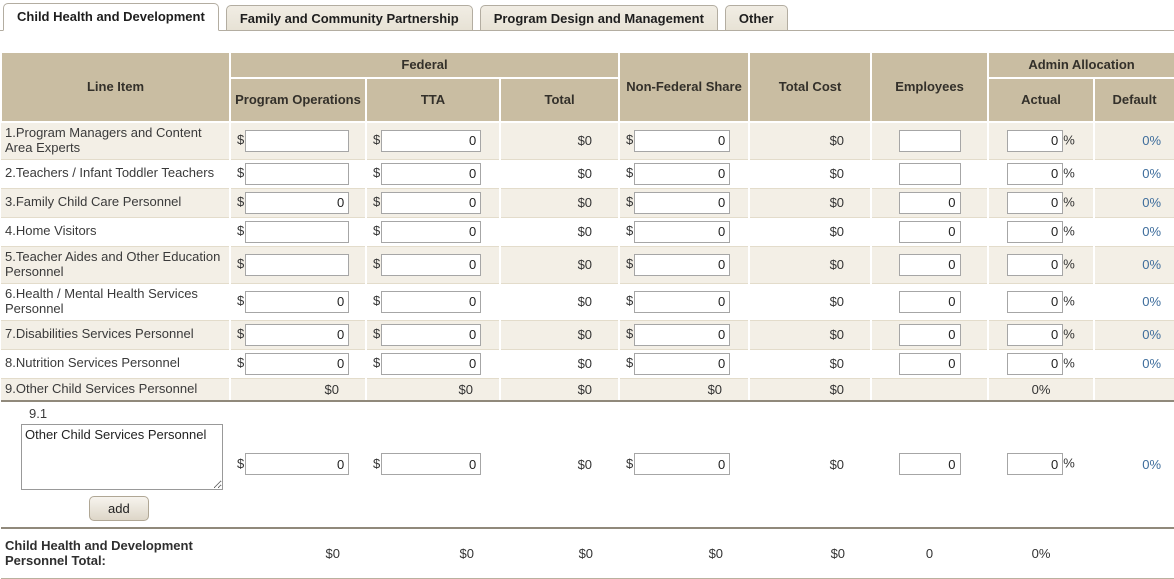  What do you see at coordinates (1041, 553) in the screenshot?
I see `actual-allocation-total: 0%` at bounding box center [1041, 553].